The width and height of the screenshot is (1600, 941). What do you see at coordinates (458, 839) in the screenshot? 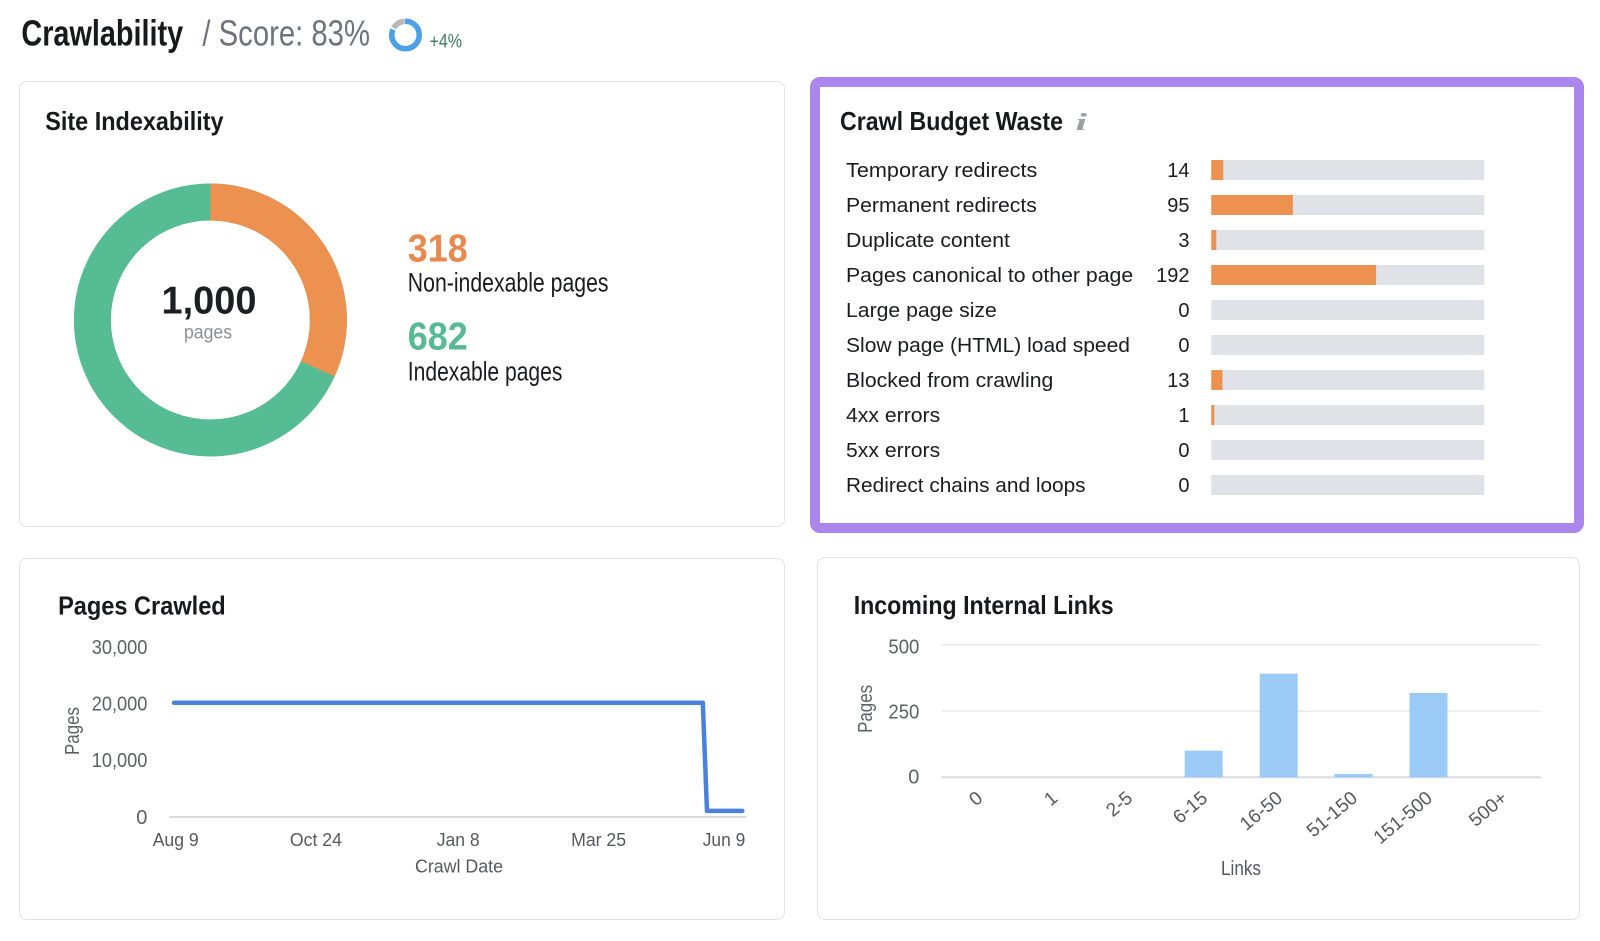
I see `svg-text: Jan 8` at bounding box center [458, 839].